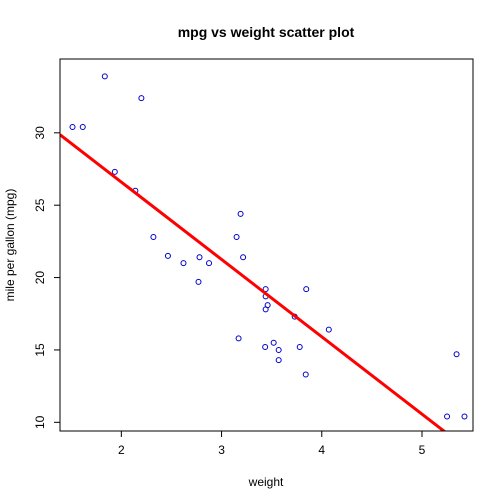 This screenshot has height=504, width=504. Describe the element at coordinates (40, 205) in the screenshot. I see `y-tick-label: 25` at that location.